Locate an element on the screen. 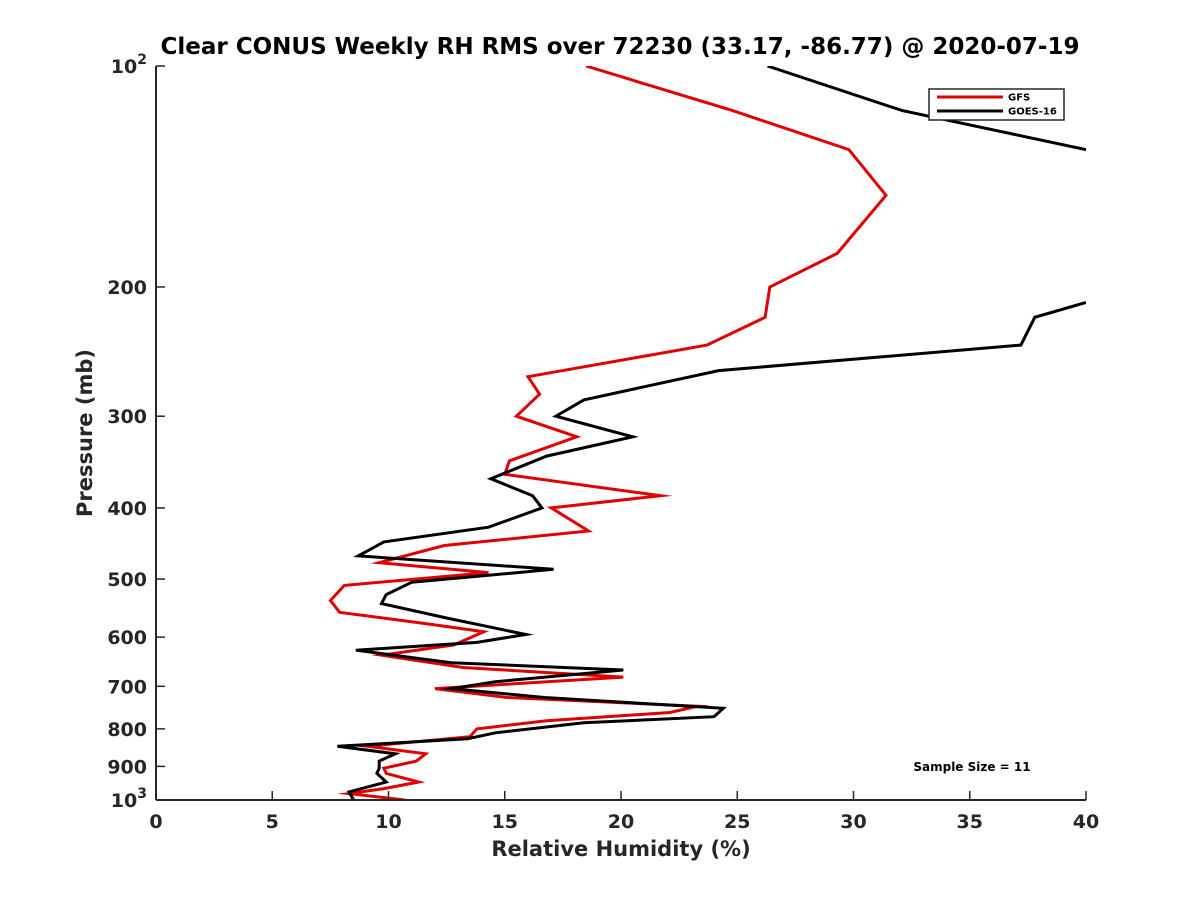 The height and width of the screenshot is (900, 1200). y-axis-ticks: 10² 200 300 400 500 600 700 800 900 10³ is located at coordinates (136, 432).